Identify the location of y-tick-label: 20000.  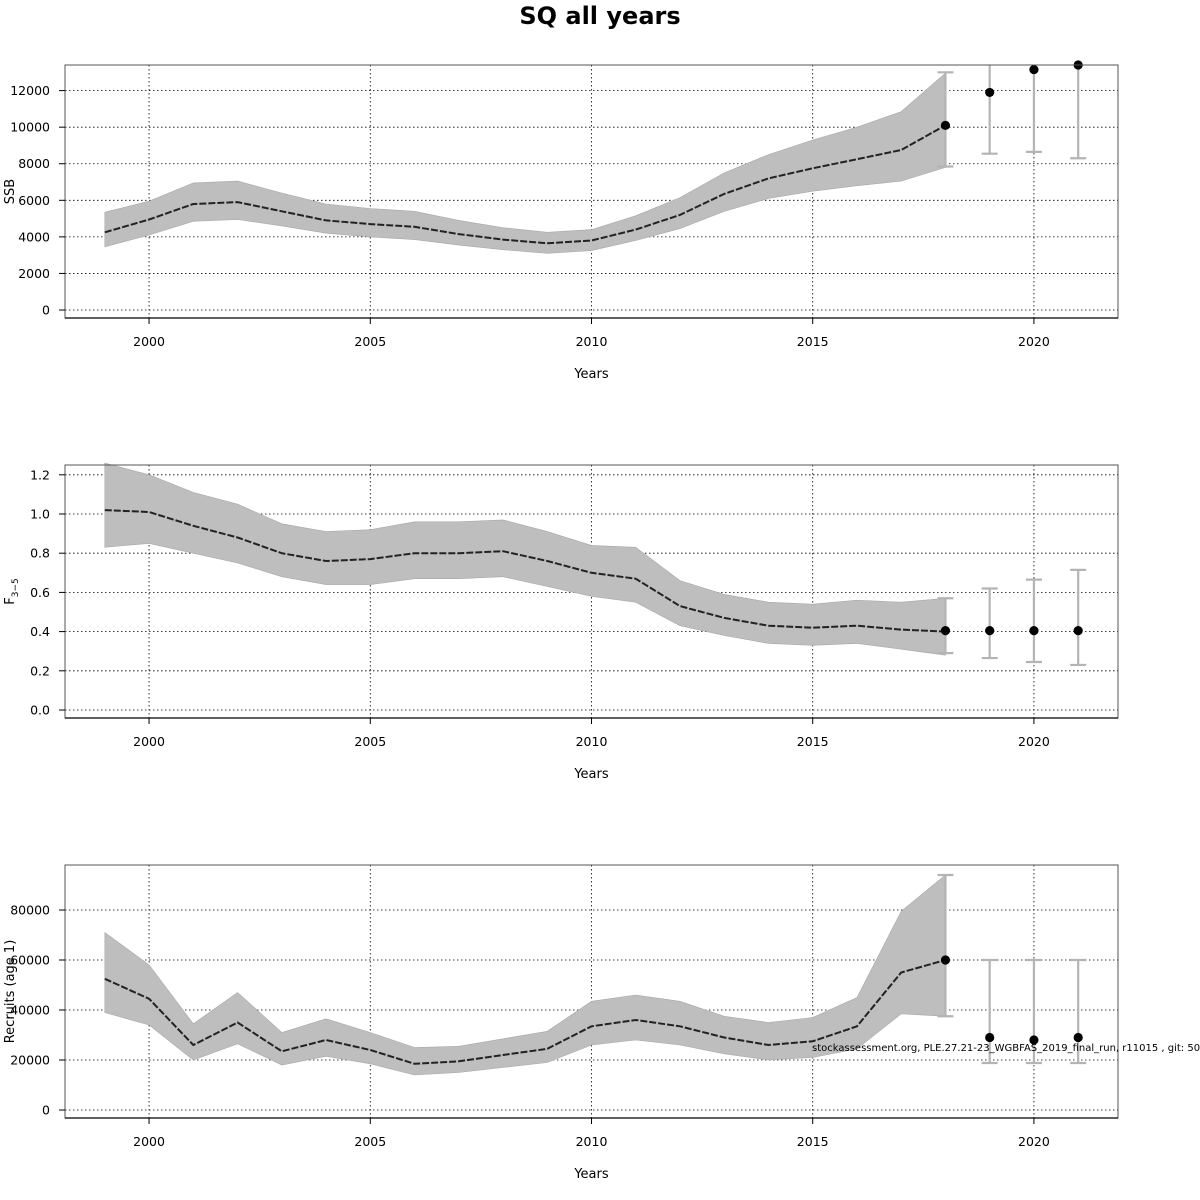
(30, 1060).